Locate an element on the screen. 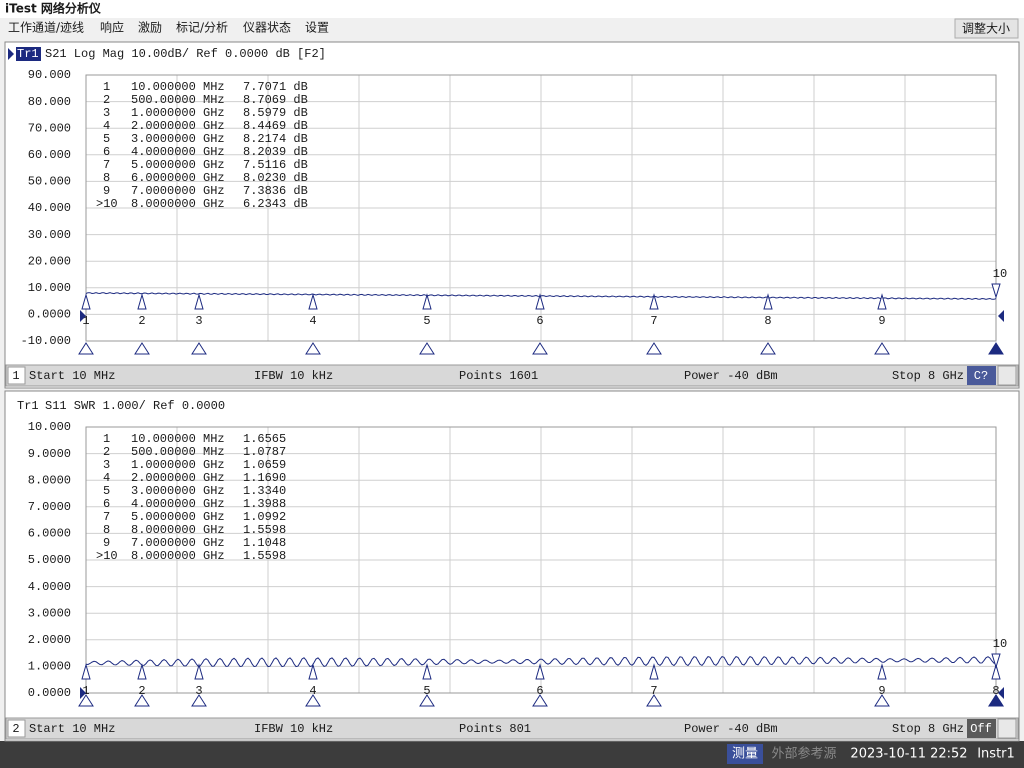  y-label: 80.000 is located at coordinates (49, 102).